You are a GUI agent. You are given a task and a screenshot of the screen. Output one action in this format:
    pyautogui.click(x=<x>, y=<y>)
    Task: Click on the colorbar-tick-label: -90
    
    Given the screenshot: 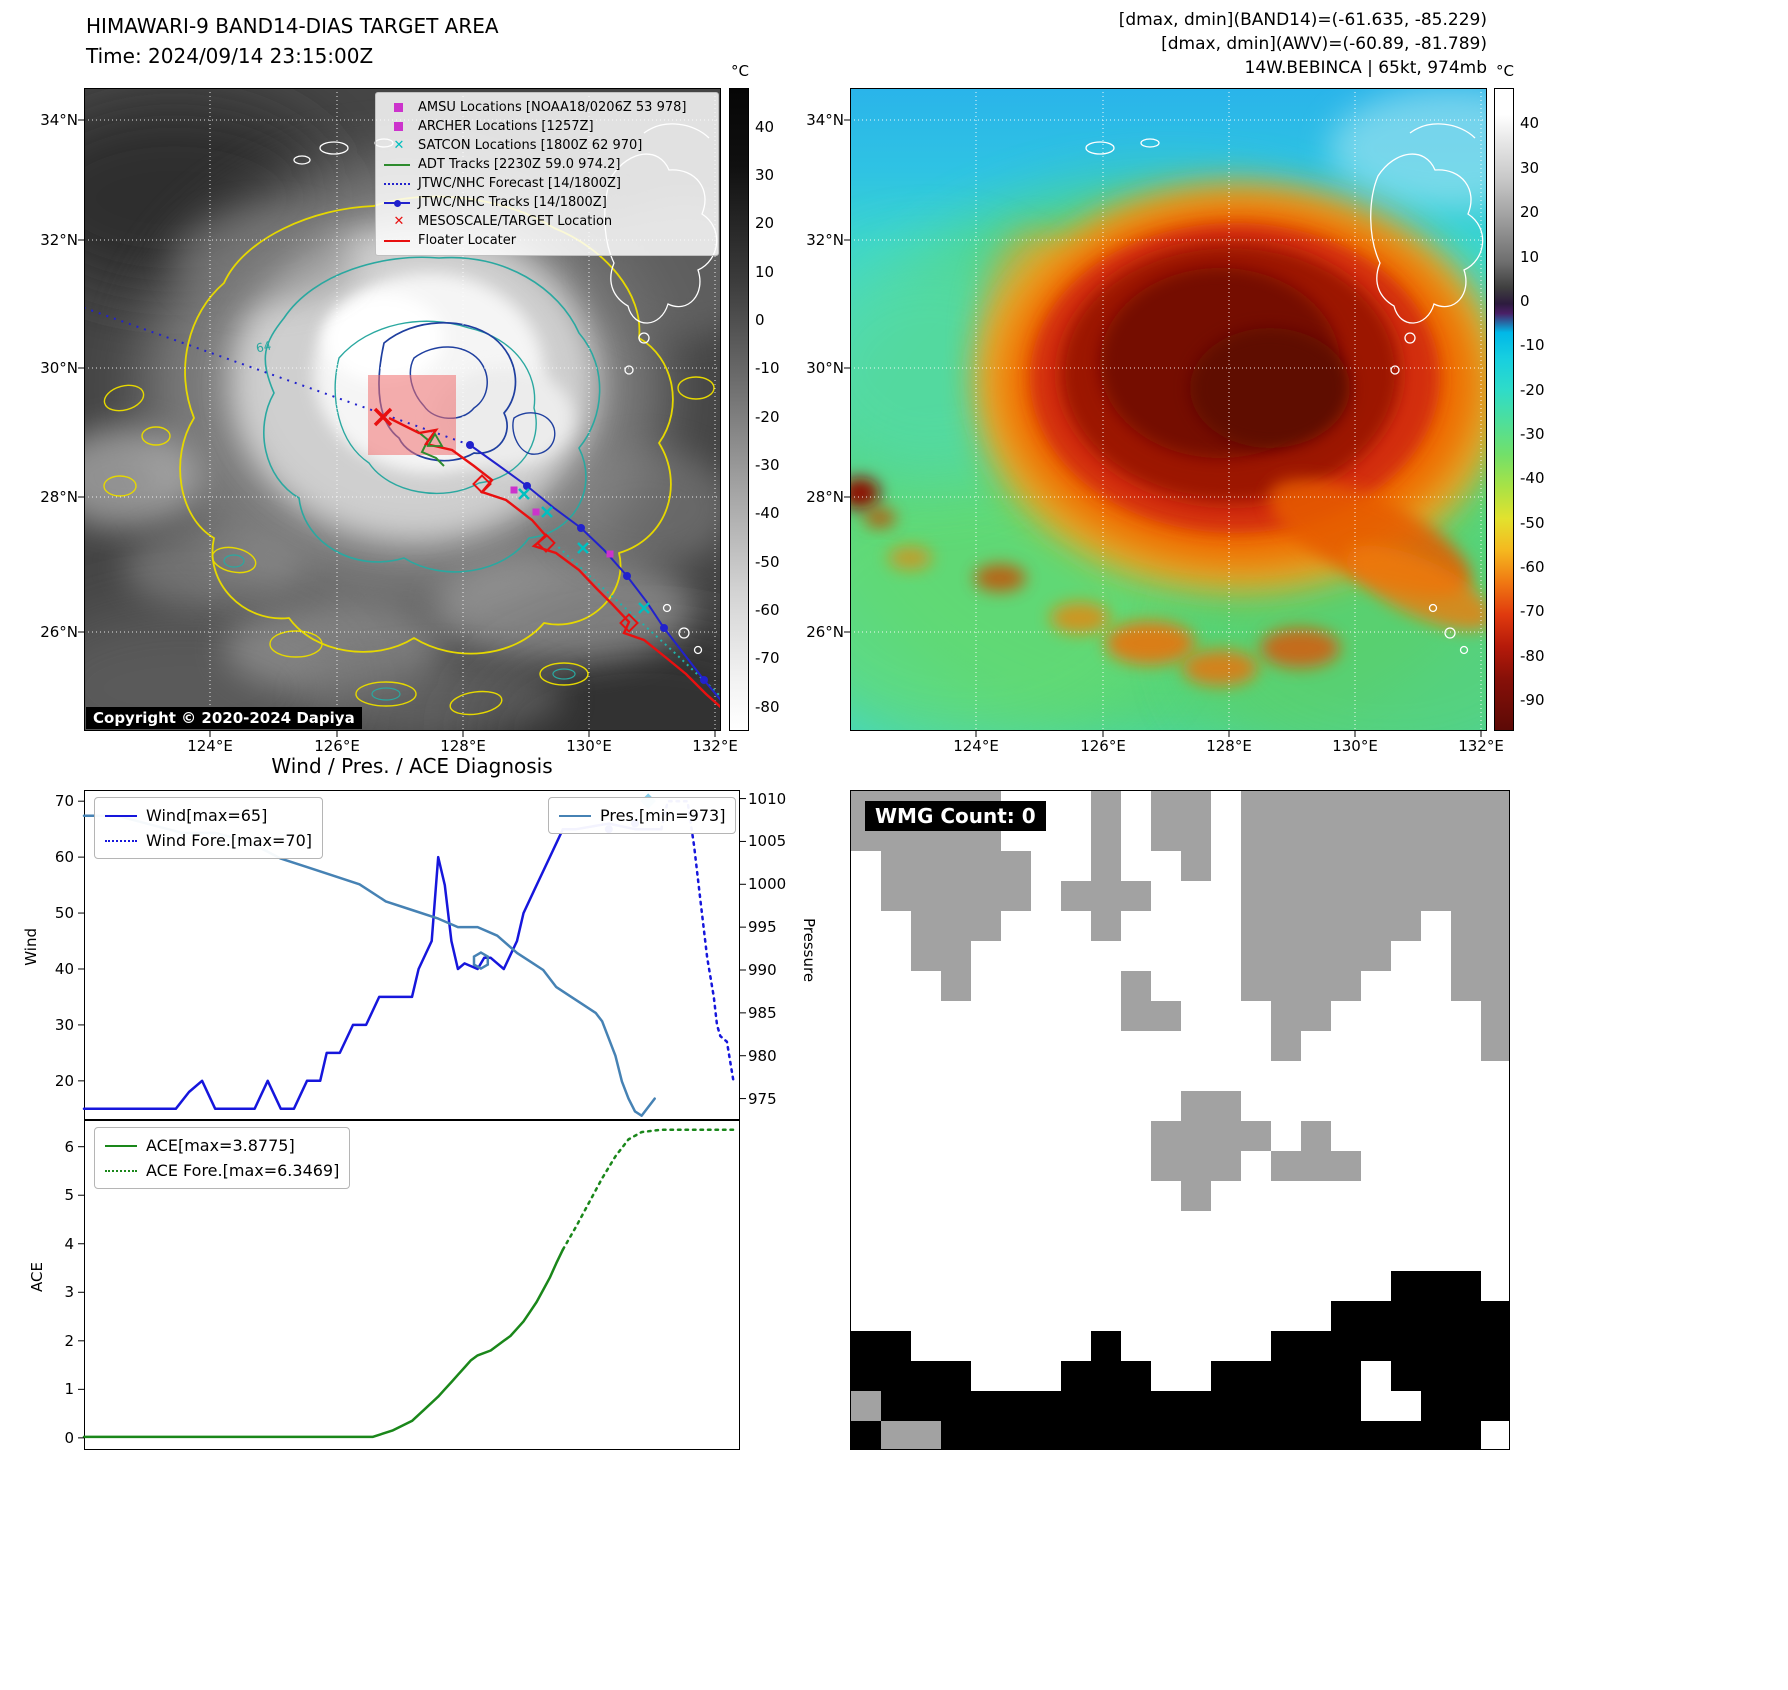 What is the action you would take?
    pyautogui.click(x=1532, y=699)
    